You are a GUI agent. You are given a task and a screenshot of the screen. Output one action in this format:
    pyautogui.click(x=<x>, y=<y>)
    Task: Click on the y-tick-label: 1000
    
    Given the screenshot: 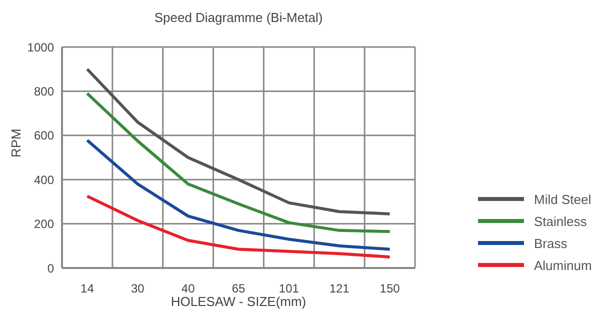 What is the action you would take?
    pyautogui.click(x=40, y=47)
    